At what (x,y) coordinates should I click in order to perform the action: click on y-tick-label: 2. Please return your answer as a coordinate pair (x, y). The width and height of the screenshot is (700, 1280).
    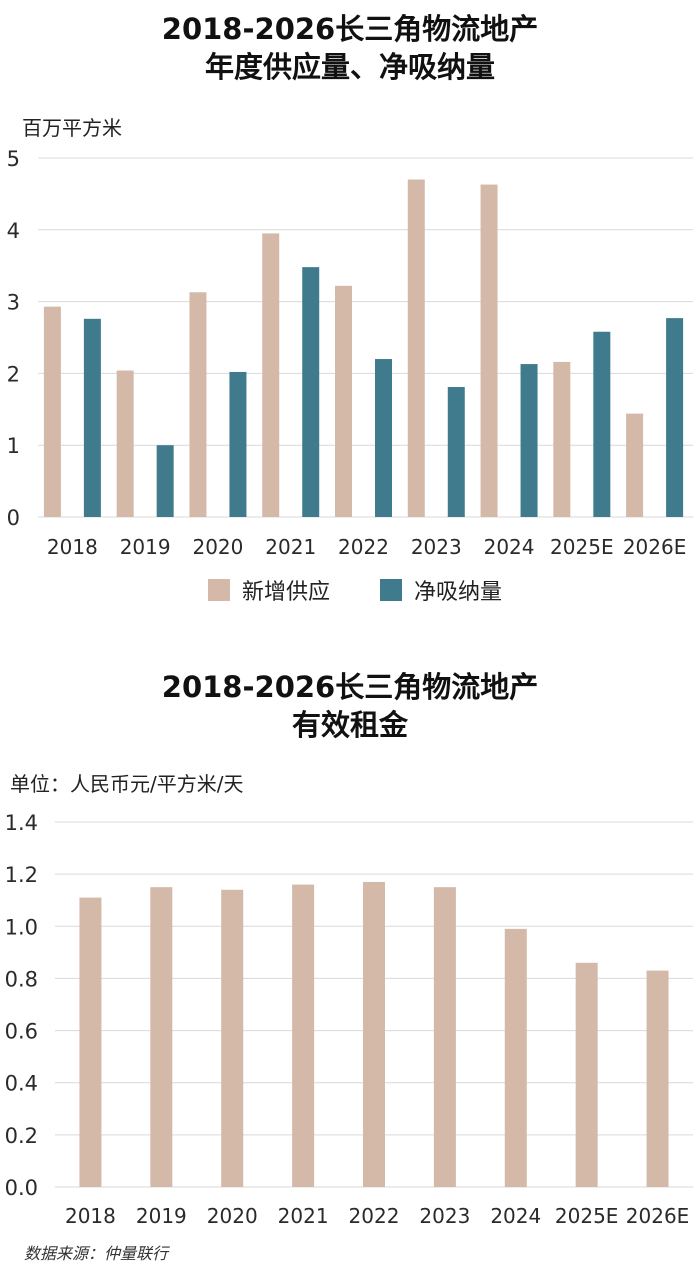
    Looking at the image, I should click on (13, 374).